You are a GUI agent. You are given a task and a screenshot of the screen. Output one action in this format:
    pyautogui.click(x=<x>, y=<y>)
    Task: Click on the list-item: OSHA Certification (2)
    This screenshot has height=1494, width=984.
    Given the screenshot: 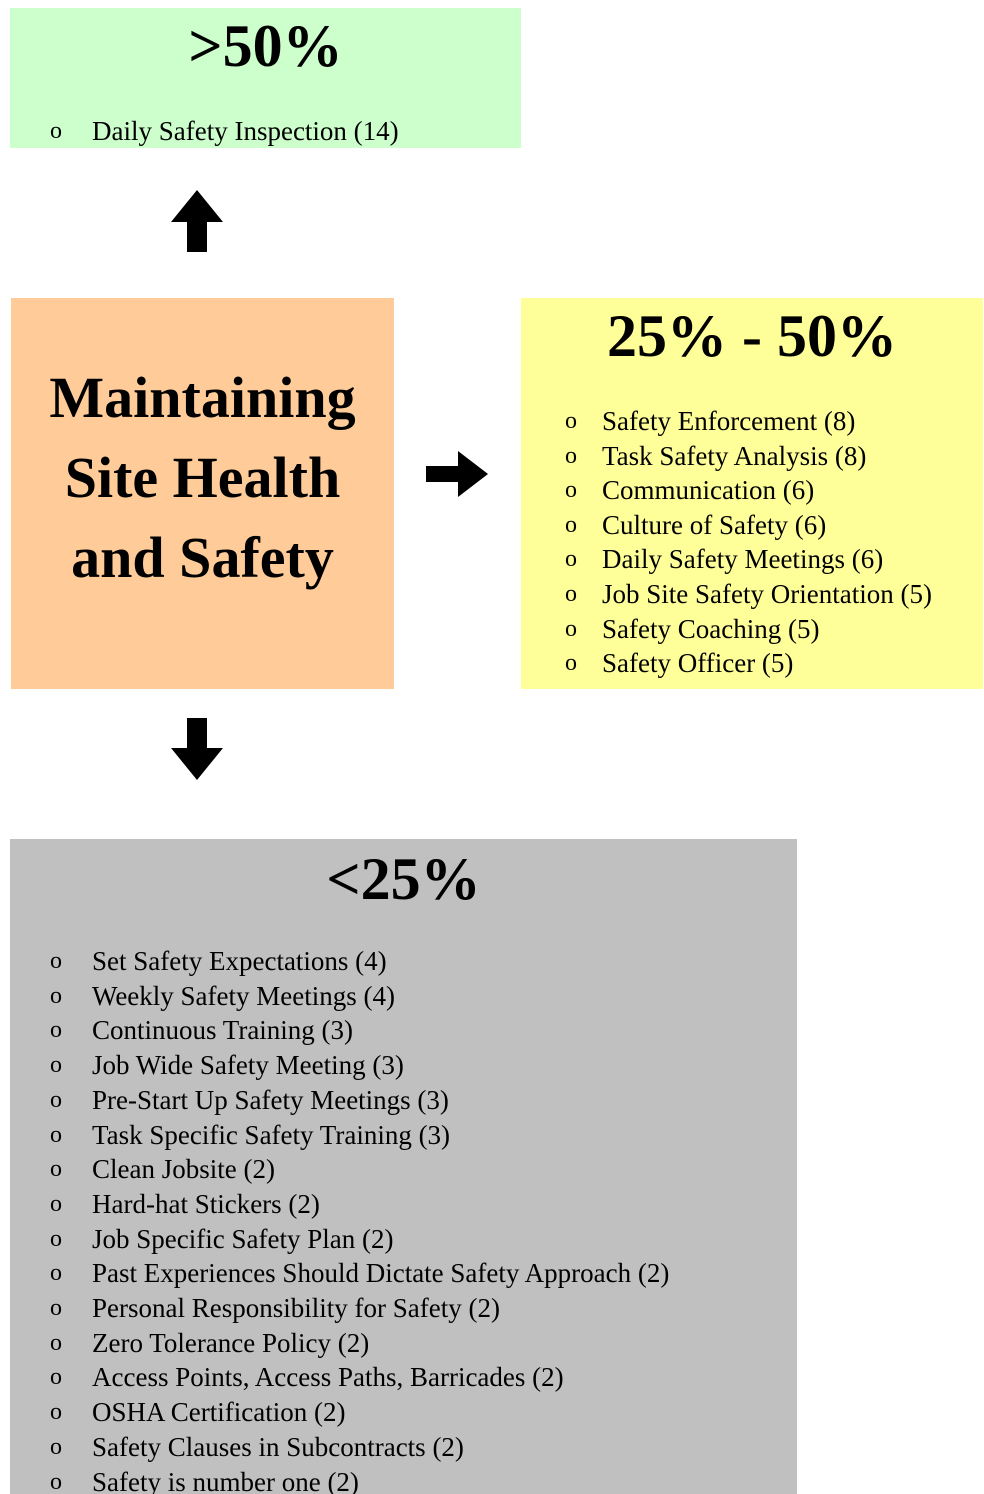 What is the action you would take?
    pyautogui.click(x=219, y=1412)
    